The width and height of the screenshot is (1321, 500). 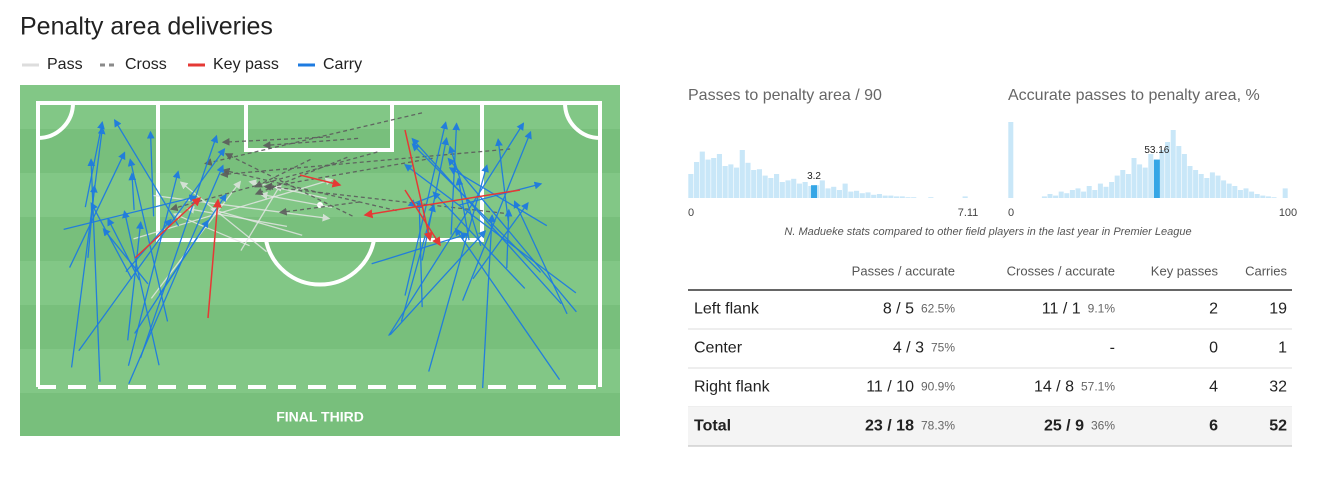 I want to click on player-value-label: 53.16, so click(x=1156, y=150).